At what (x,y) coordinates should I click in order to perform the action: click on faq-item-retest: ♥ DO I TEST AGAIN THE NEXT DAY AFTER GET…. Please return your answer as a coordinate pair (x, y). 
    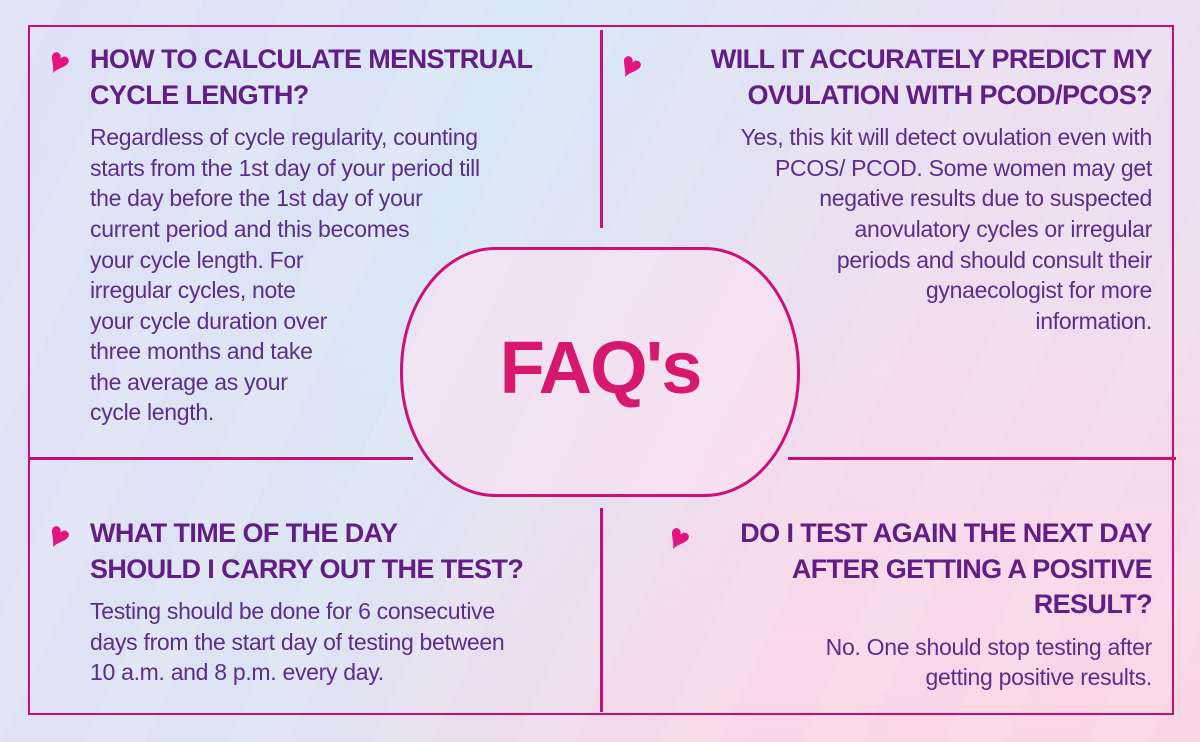
    Looking at the image, I should click on (900, 603).